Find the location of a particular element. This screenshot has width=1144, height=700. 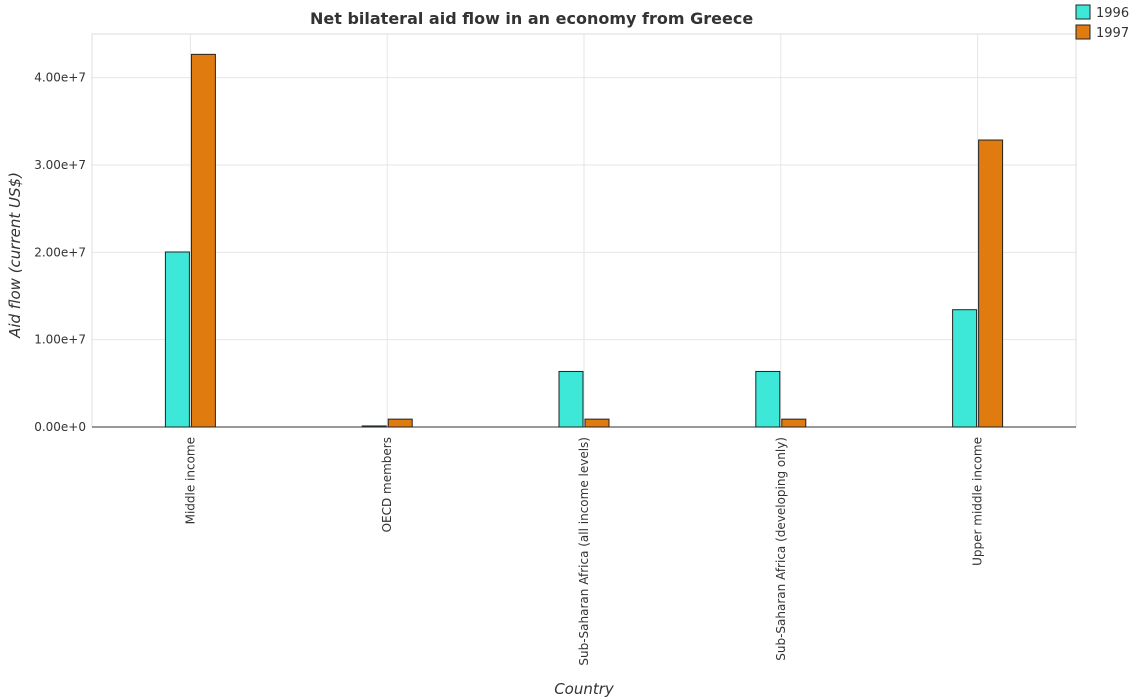

x-tick-label: Sub-Saharan Africa (all income levels) is located at coordinates (584, 551).